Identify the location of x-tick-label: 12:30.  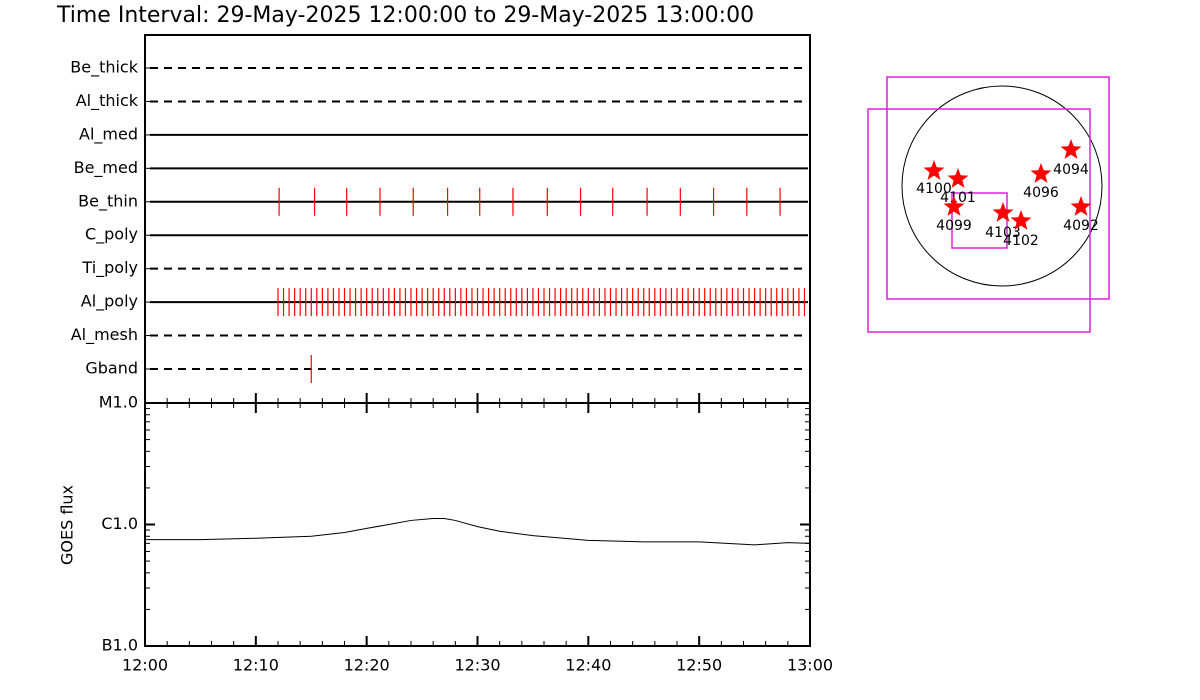
(477, 665).